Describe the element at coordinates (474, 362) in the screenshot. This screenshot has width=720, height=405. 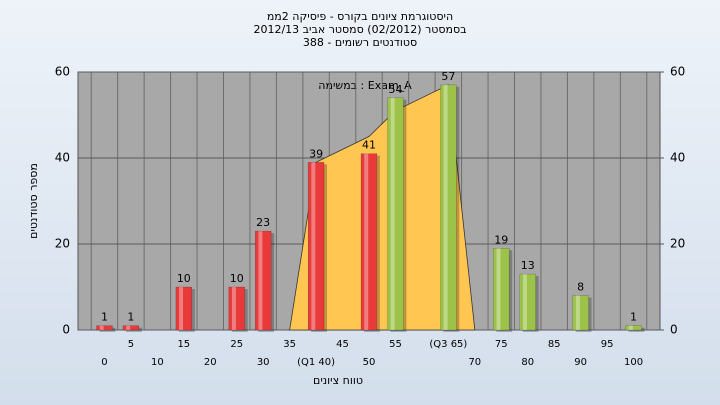
I see `x-tick-label: 70` at that location.